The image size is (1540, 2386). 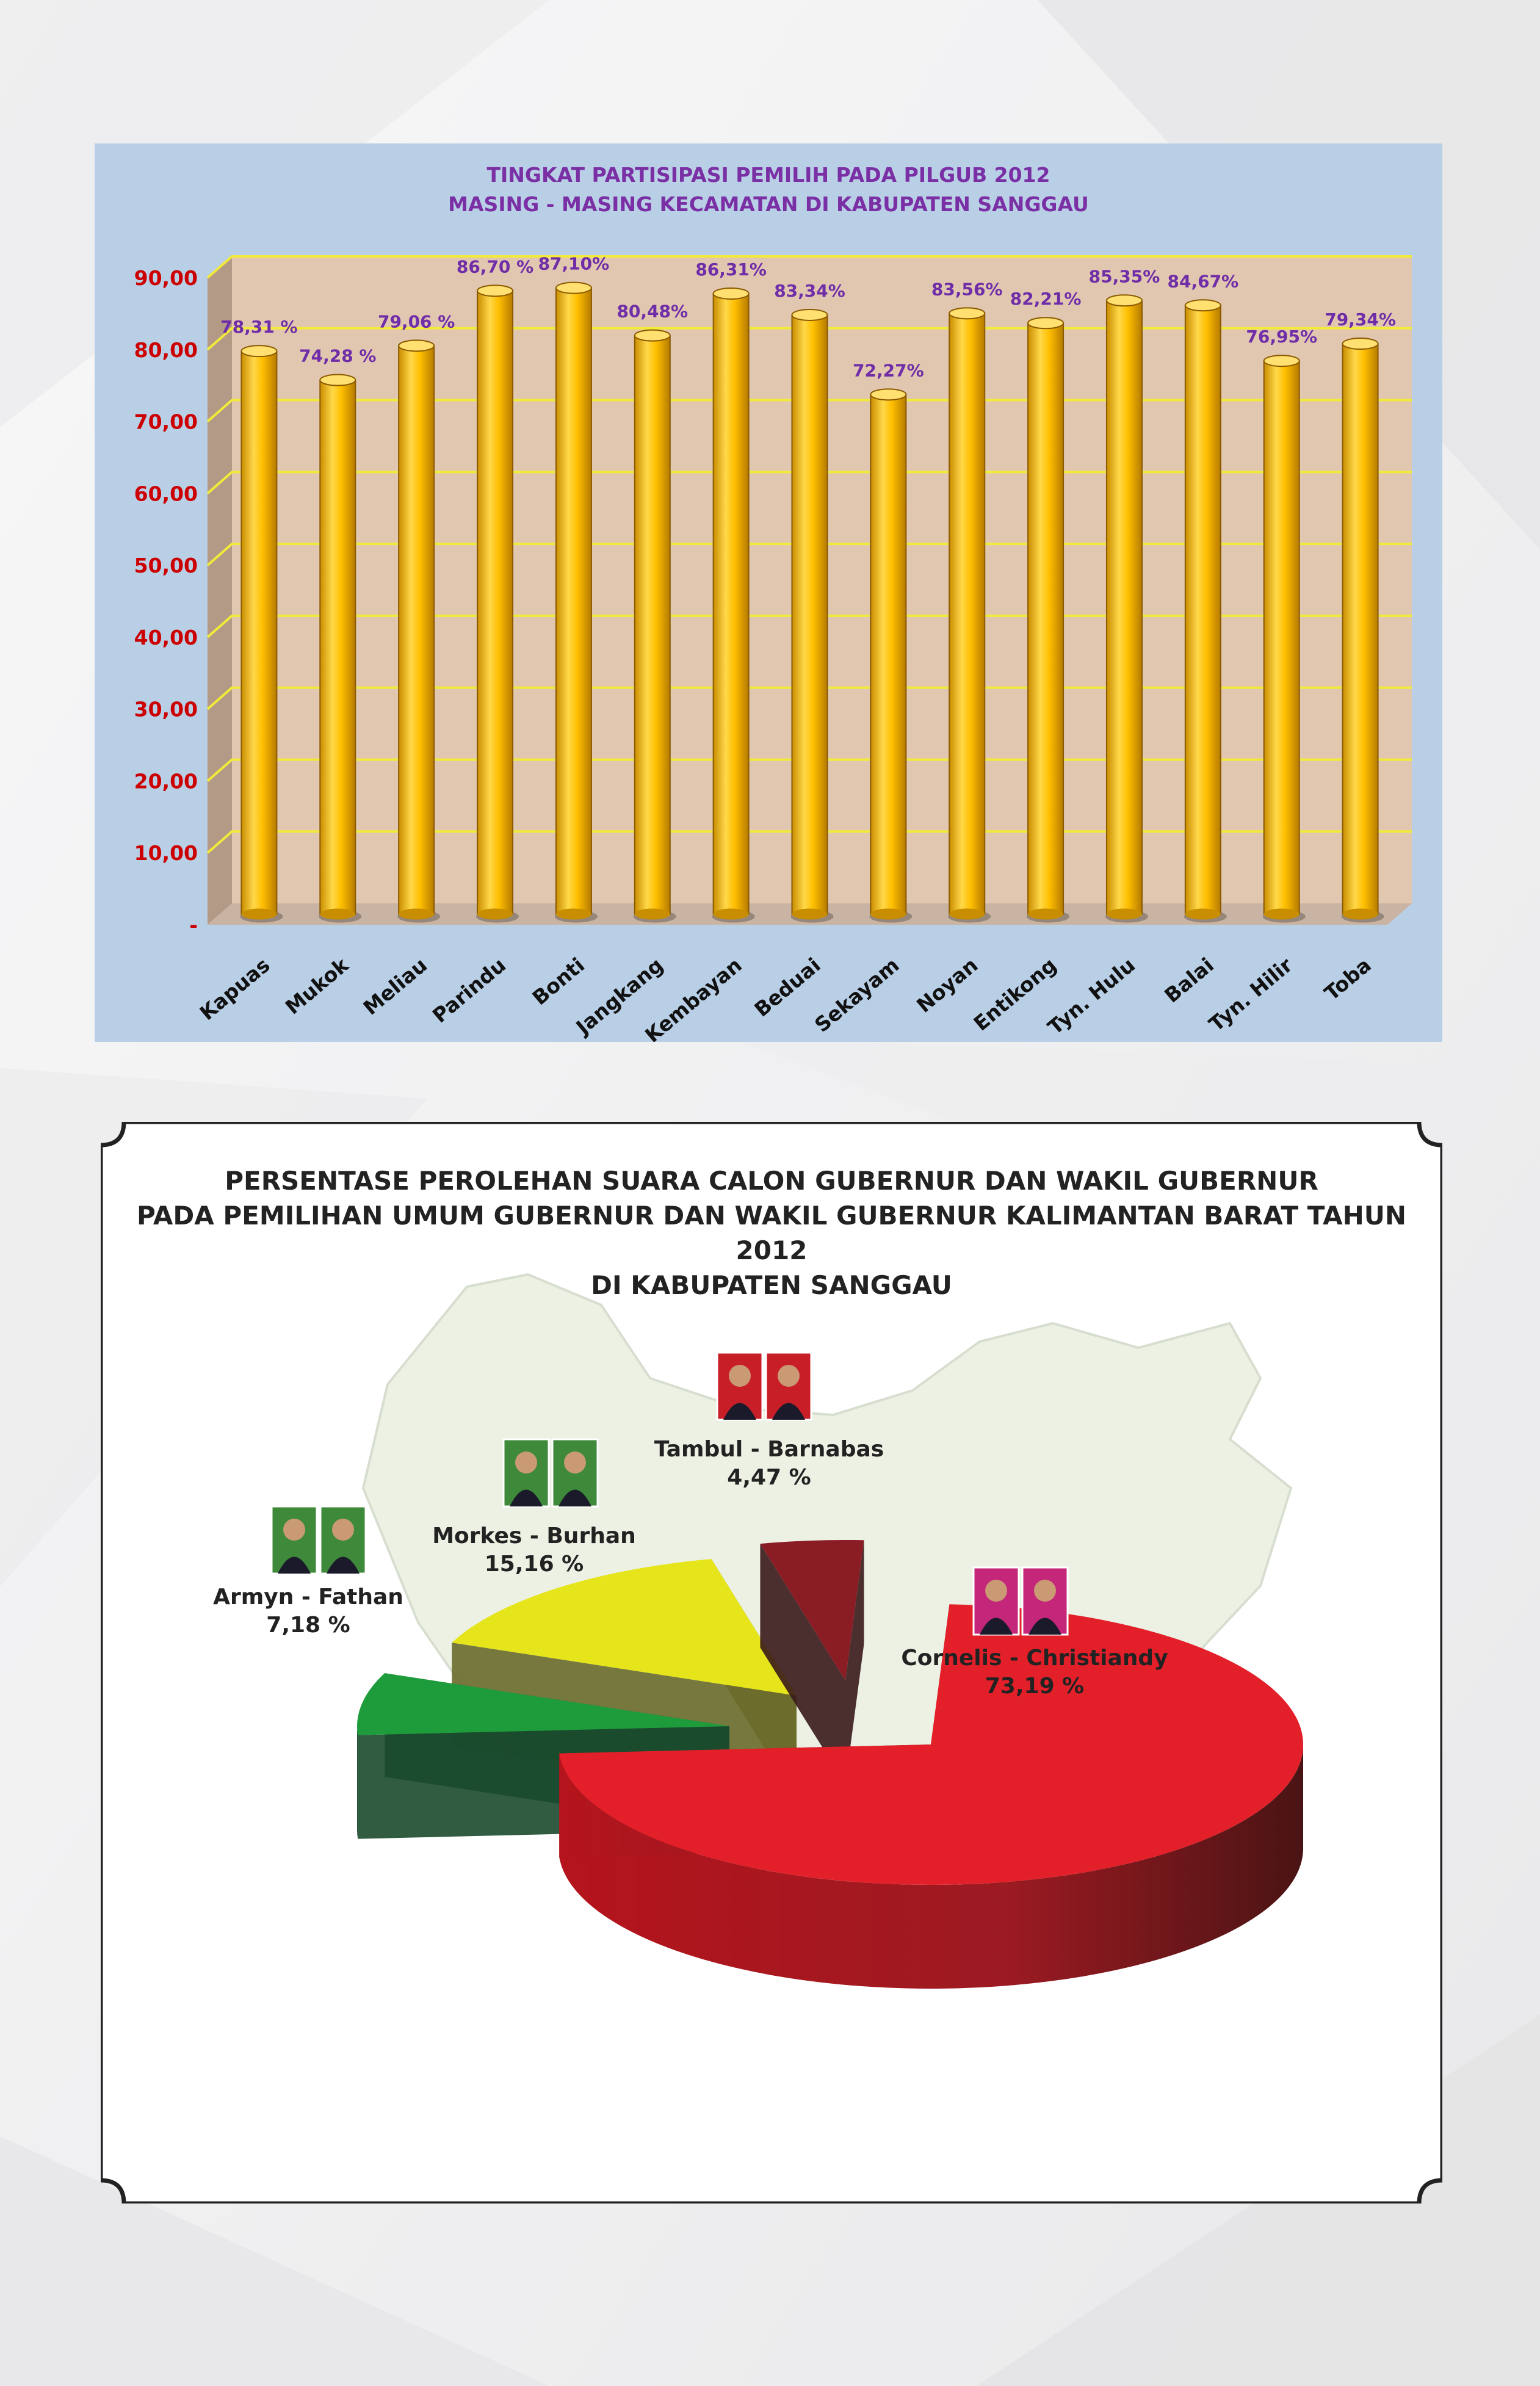 What do you see at coordinates (652, 312) in the screenshot?
I see `bar-value-label: 80,48%` at bounding box center [652, 312].